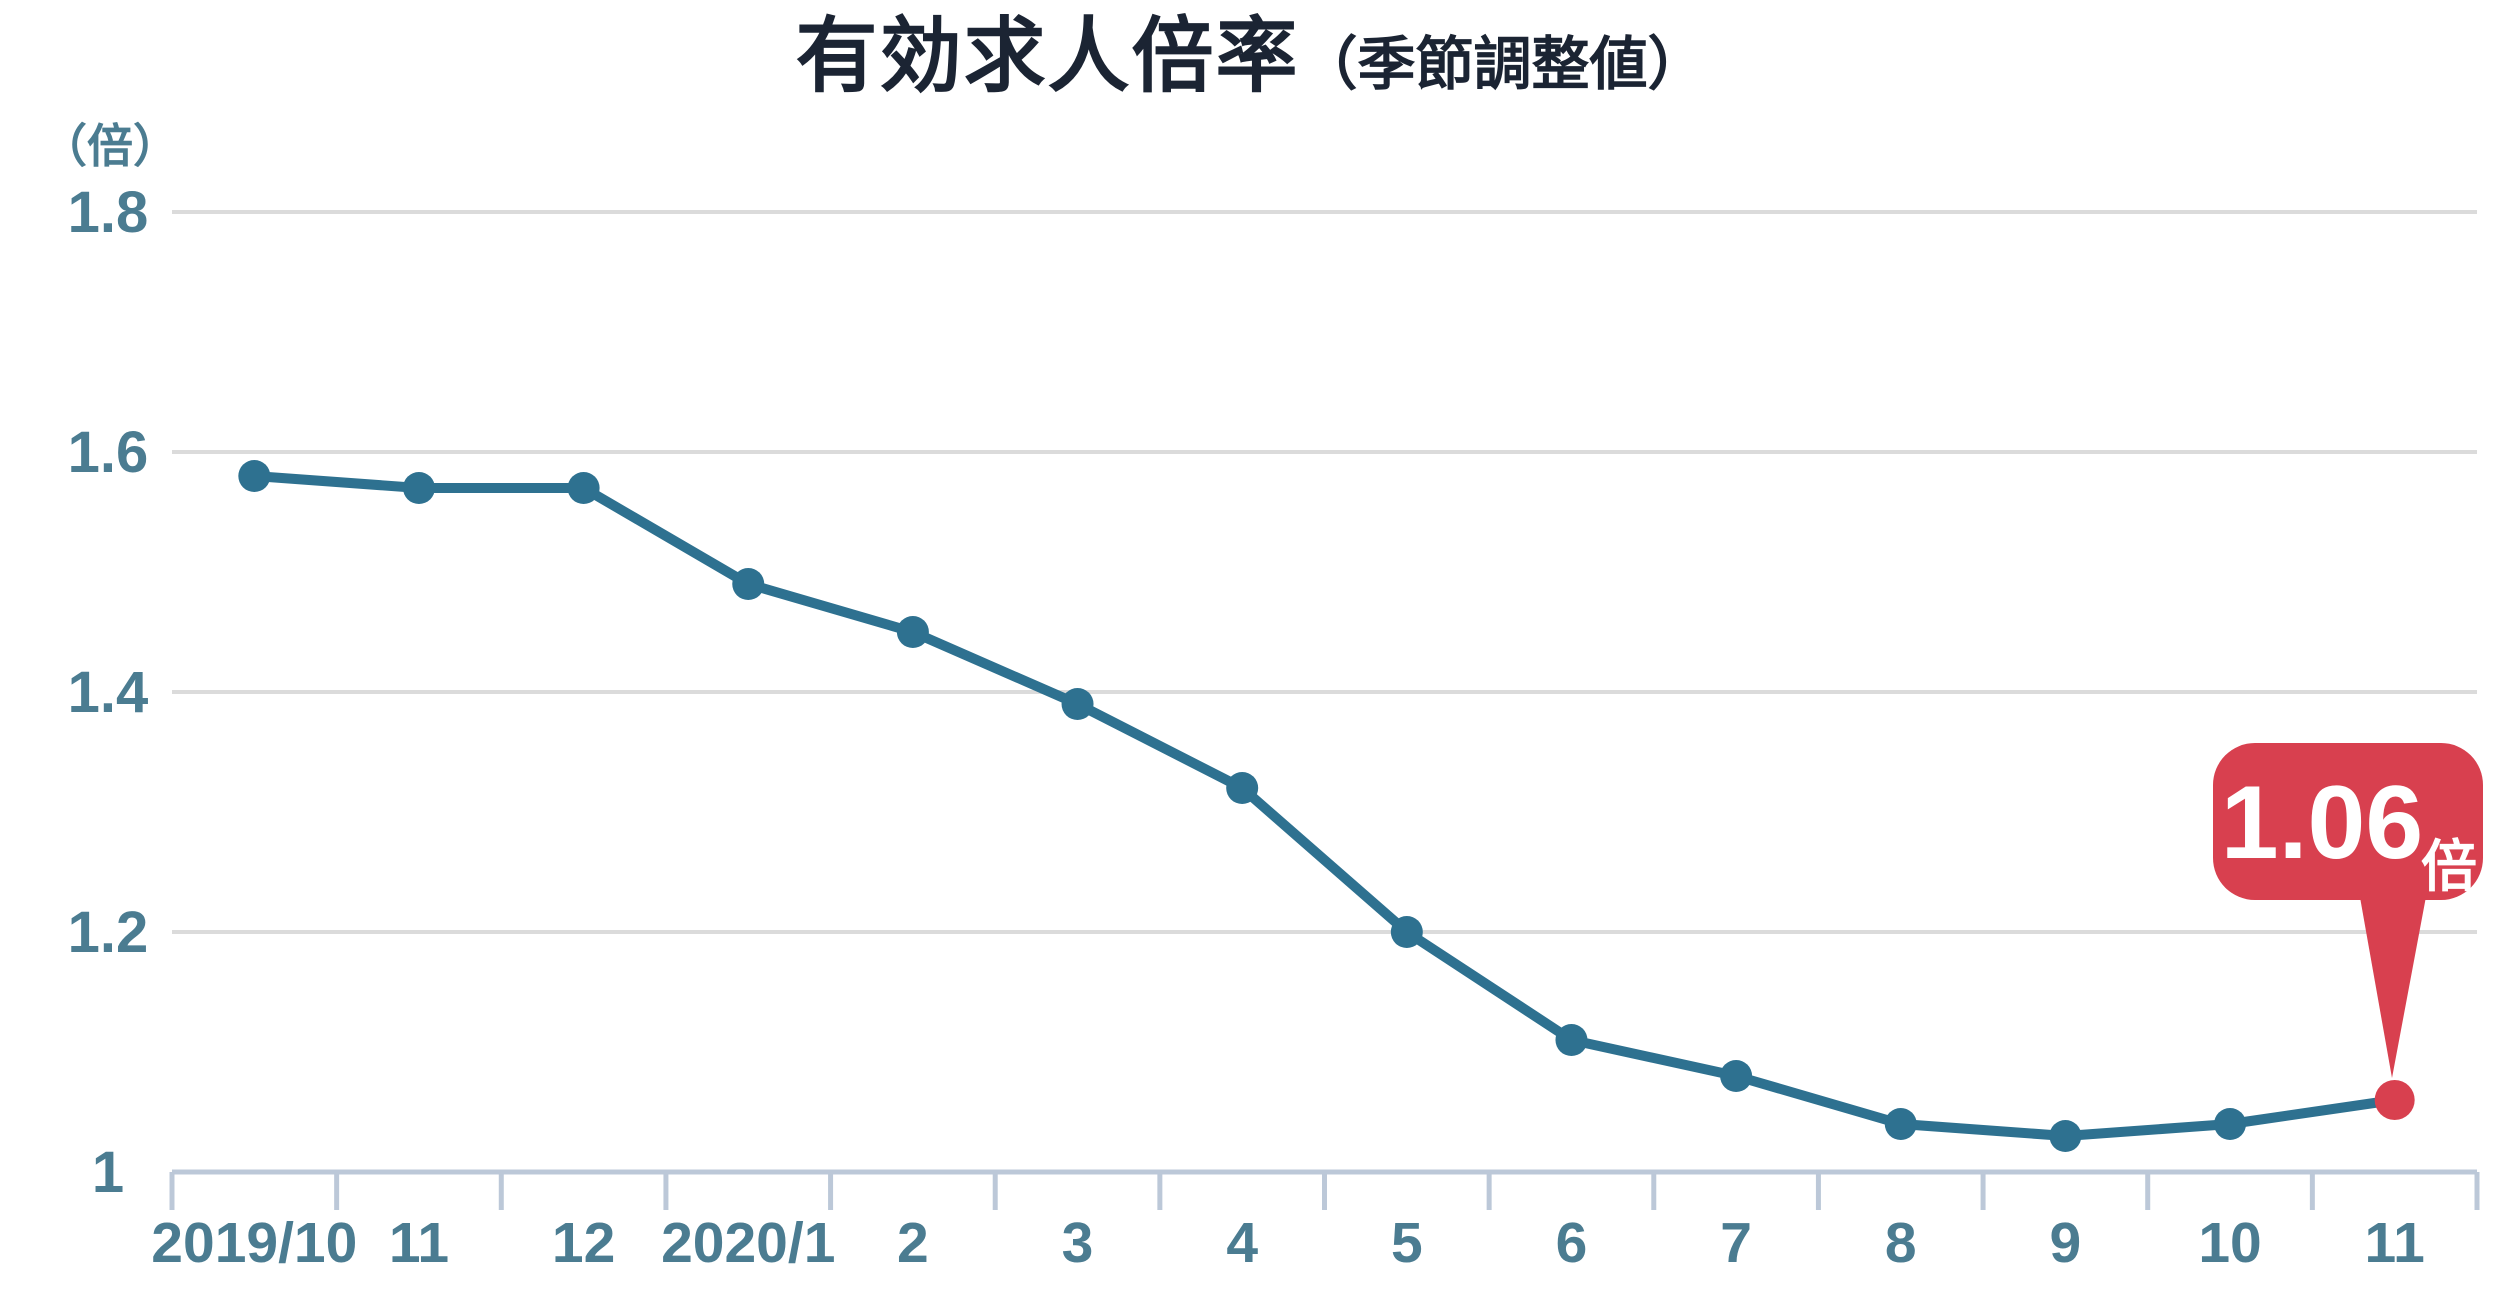  Describe the element at coordinates (2322, 823) in the screenshot. I see `callout-value: 1.06` at that location.